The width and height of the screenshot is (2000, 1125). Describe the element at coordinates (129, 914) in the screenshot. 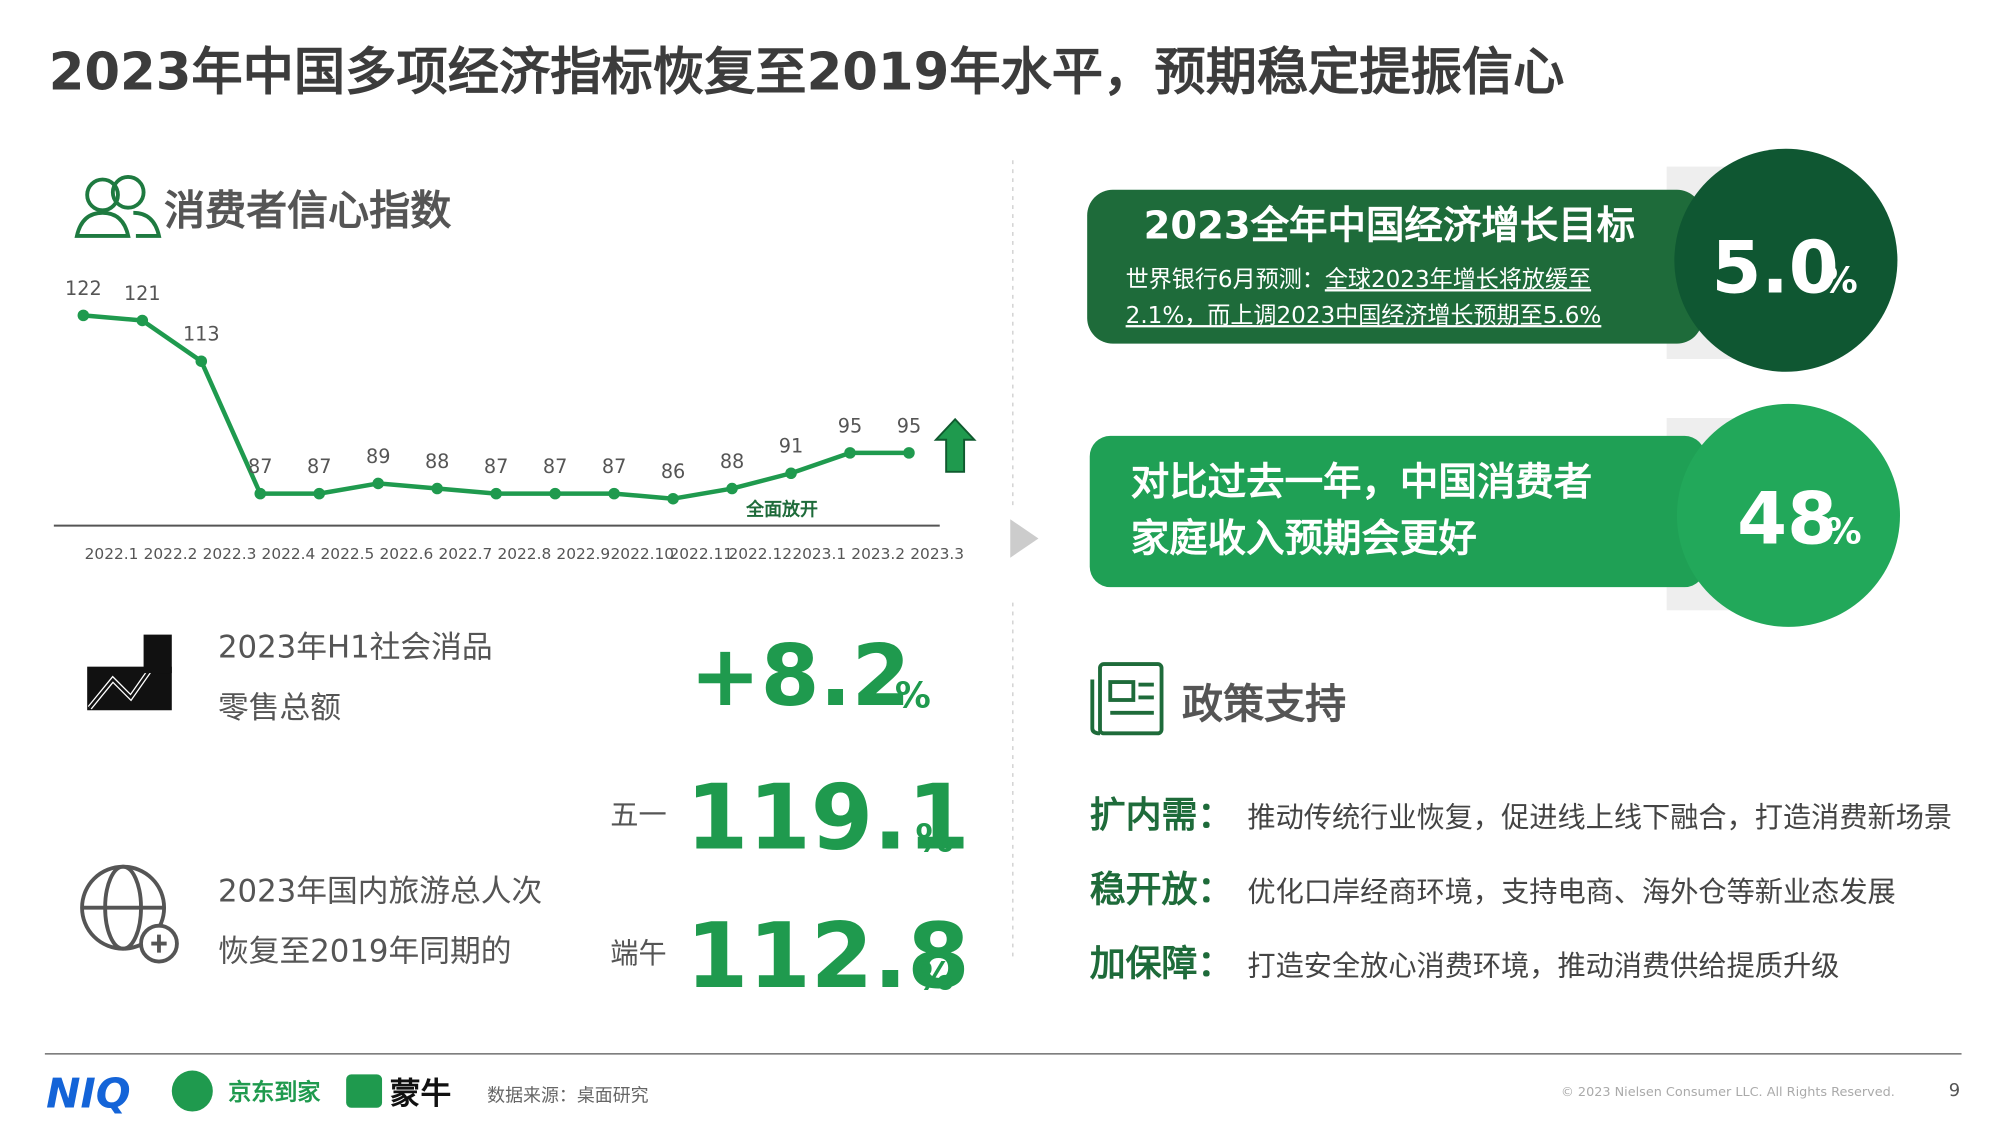

I see `globe-icon` at that location.